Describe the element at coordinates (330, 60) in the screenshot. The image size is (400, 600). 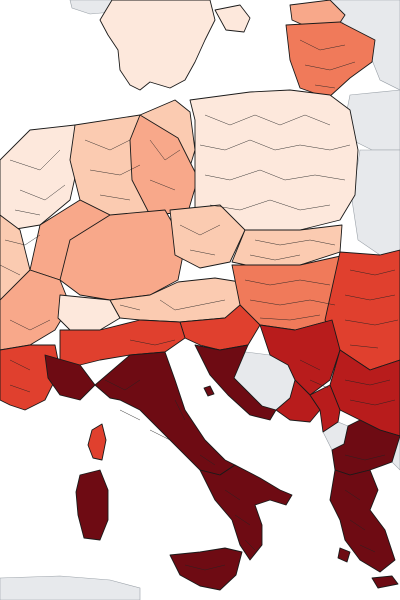
I see `region-lithuania` at that location.